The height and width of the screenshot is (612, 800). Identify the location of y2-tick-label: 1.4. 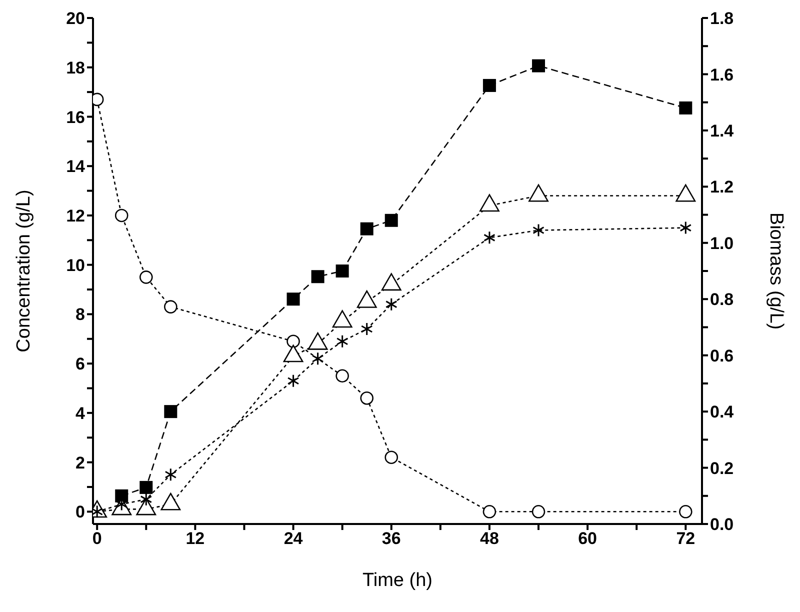
(722, 130).